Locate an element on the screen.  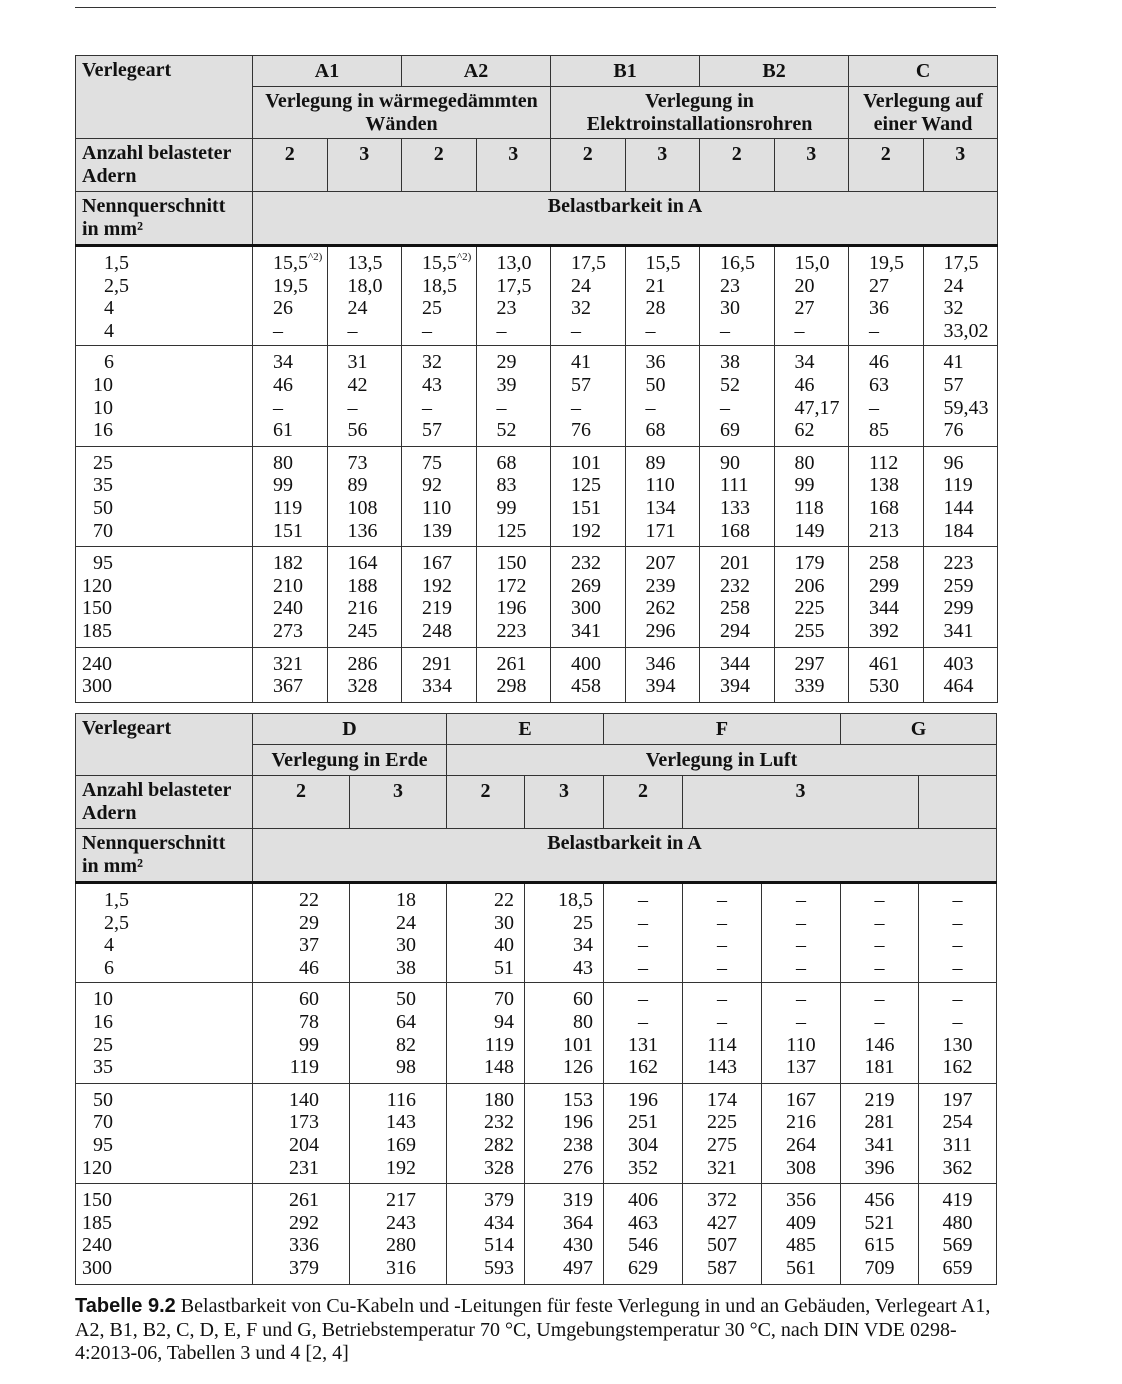
ampacity-cell: 207 239 262 296 is located at coordinates (662, 597).